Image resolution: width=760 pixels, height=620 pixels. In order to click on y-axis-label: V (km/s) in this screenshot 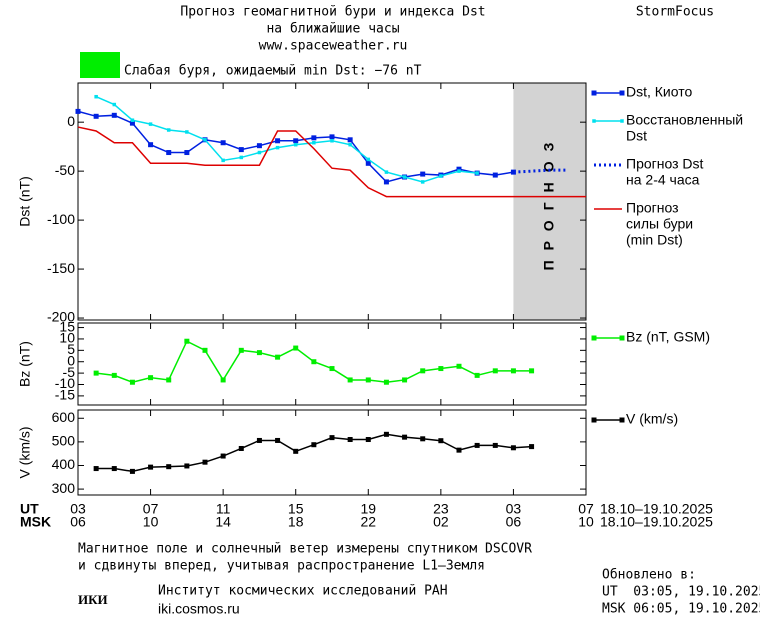, I will do `click(25, 452)`.